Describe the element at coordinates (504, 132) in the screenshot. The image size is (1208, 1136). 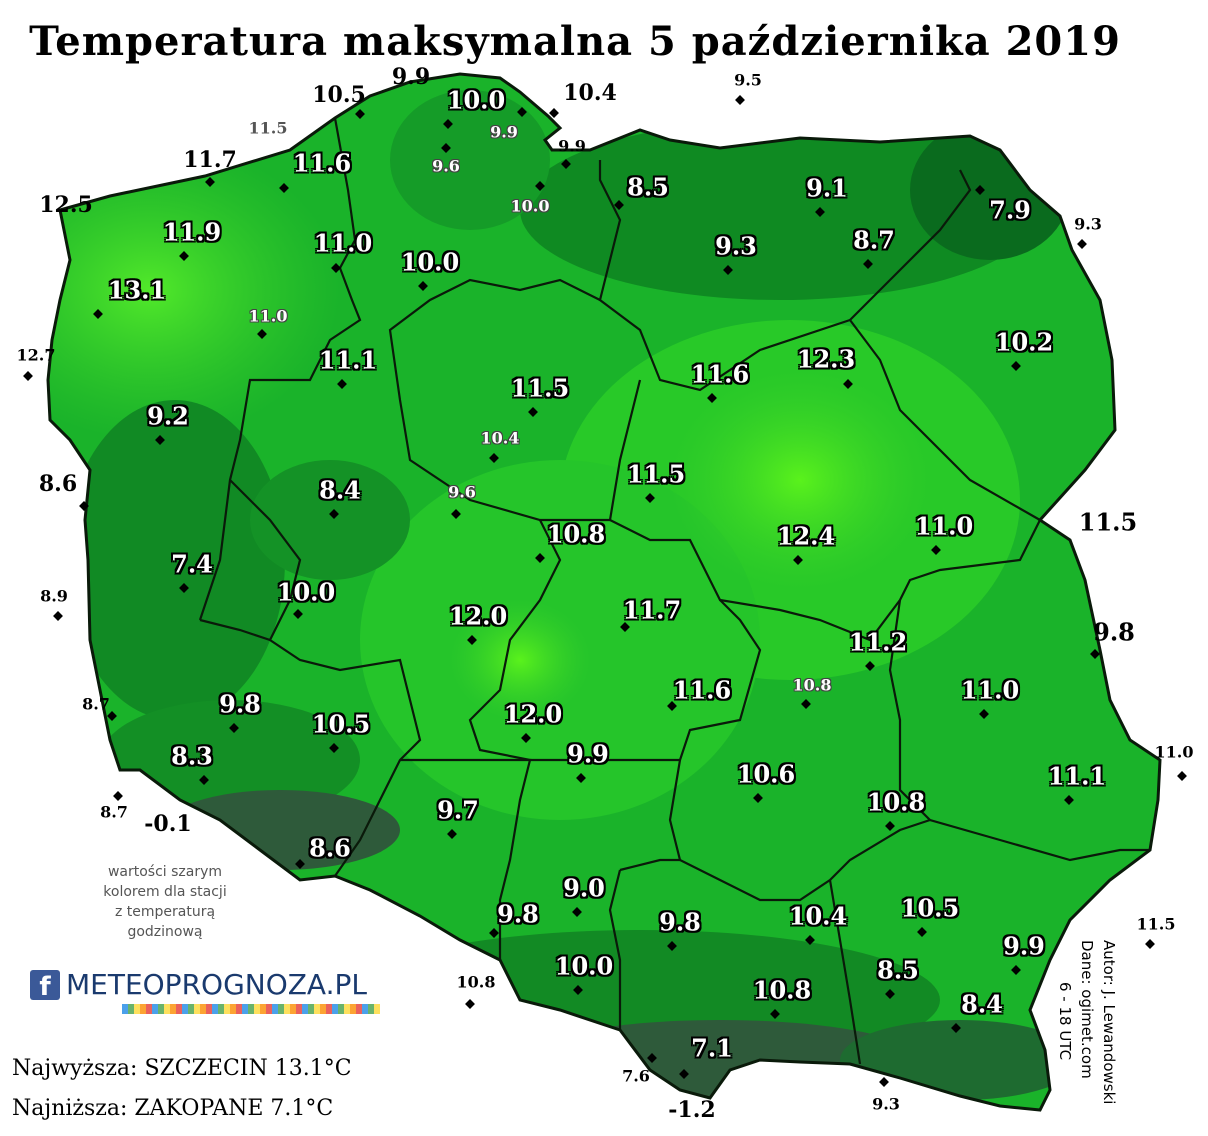
I see `station-temperature-hourly: 9.9` at that location.